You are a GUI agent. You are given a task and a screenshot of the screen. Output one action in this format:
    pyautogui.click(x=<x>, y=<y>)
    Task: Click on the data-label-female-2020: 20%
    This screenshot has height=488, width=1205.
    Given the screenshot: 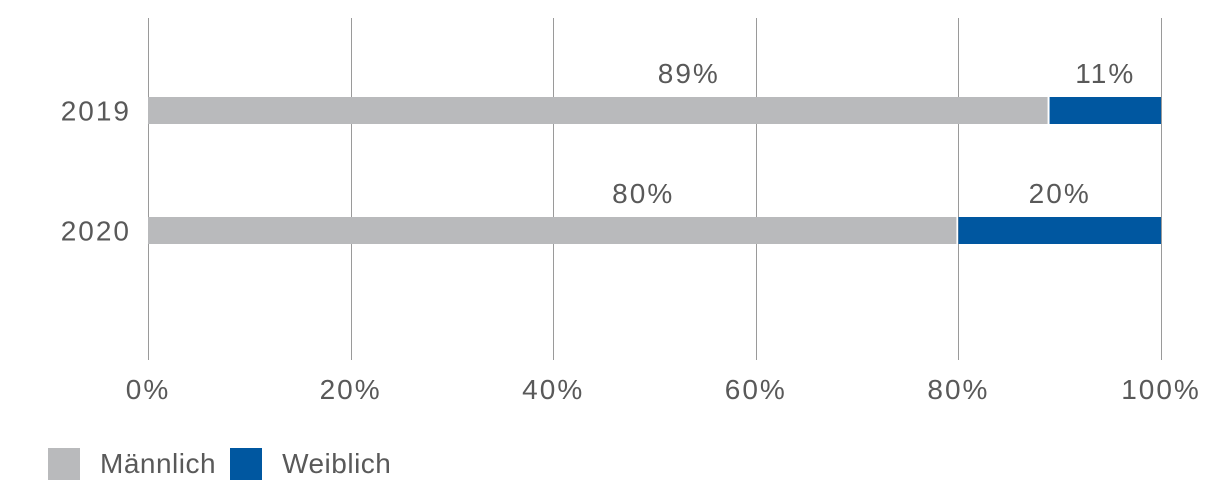 What is the action you would take?
    pyautogui.click(x=1060, y=193)
    